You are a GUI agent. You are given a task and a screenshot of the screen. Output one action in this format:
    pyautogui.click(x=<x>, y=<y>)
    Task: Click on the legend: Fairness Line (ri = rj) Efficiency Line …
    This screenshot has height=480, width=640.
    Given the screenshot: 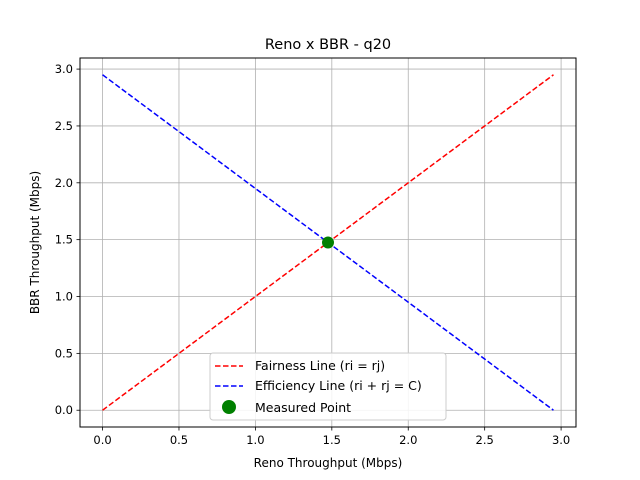 What is the action you would take?
    pyautogui.click(x=328, y=386)
    